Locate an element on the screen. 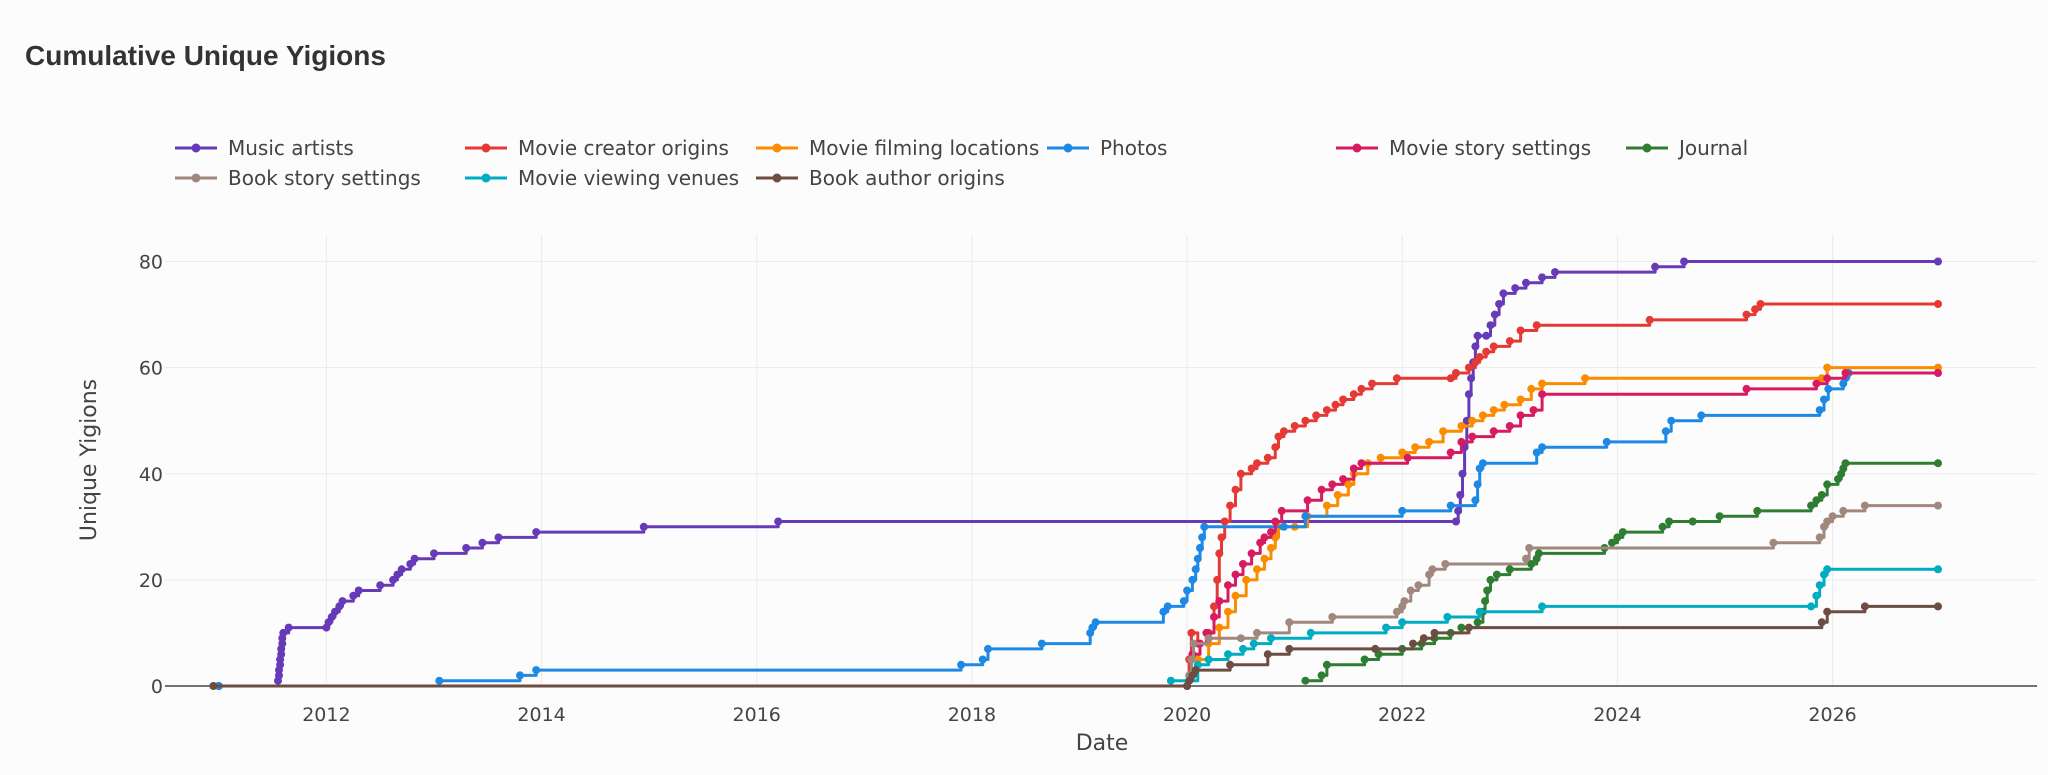 This screenshot has width=2048, height=775. x-tick-label: 2026 is located at coordinates (1832, 715).